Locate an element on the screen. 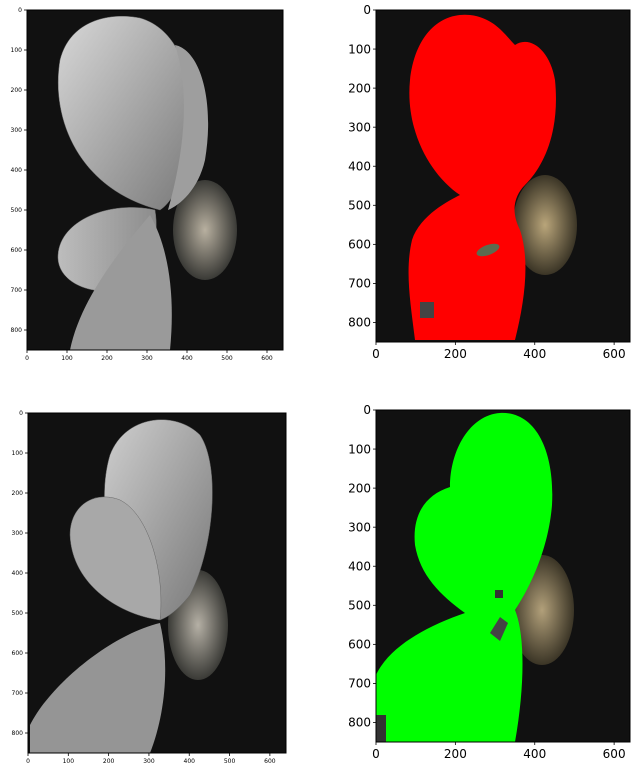 Image resolution: width=642 pixels, height=767 pixels. red-segmentation-mask is located at coordinates (482, 177).